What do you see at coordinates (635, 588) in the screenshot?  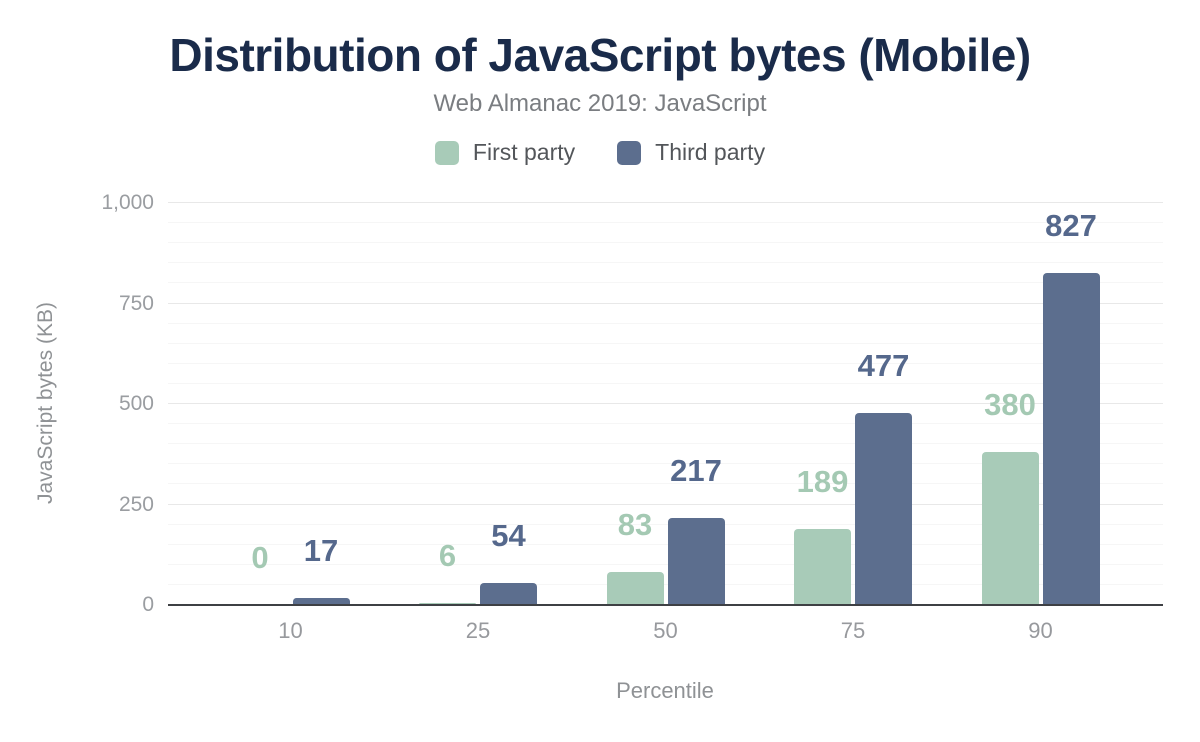 I see `bar-first-party-p50` at bounding box center [635, 588].